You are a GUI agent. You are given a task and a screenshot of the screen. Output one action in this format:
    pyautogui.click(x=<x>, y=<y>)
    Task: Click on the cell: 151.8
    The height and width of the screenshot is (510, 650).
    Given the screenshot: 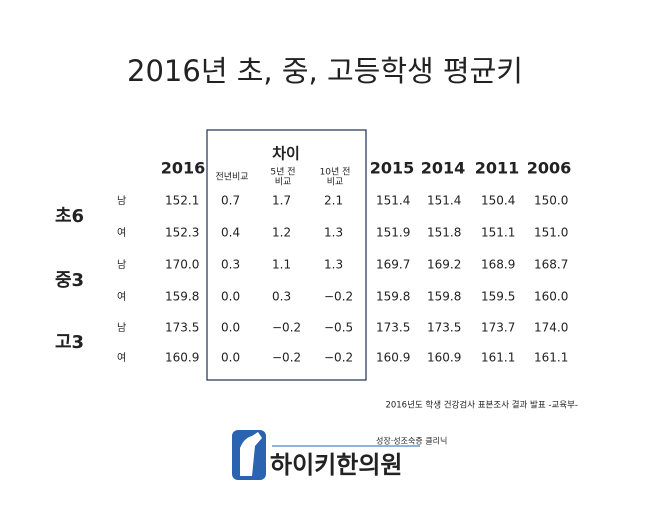 What is the action you would take?
    pyautogui.click(x=444, y=233)
    